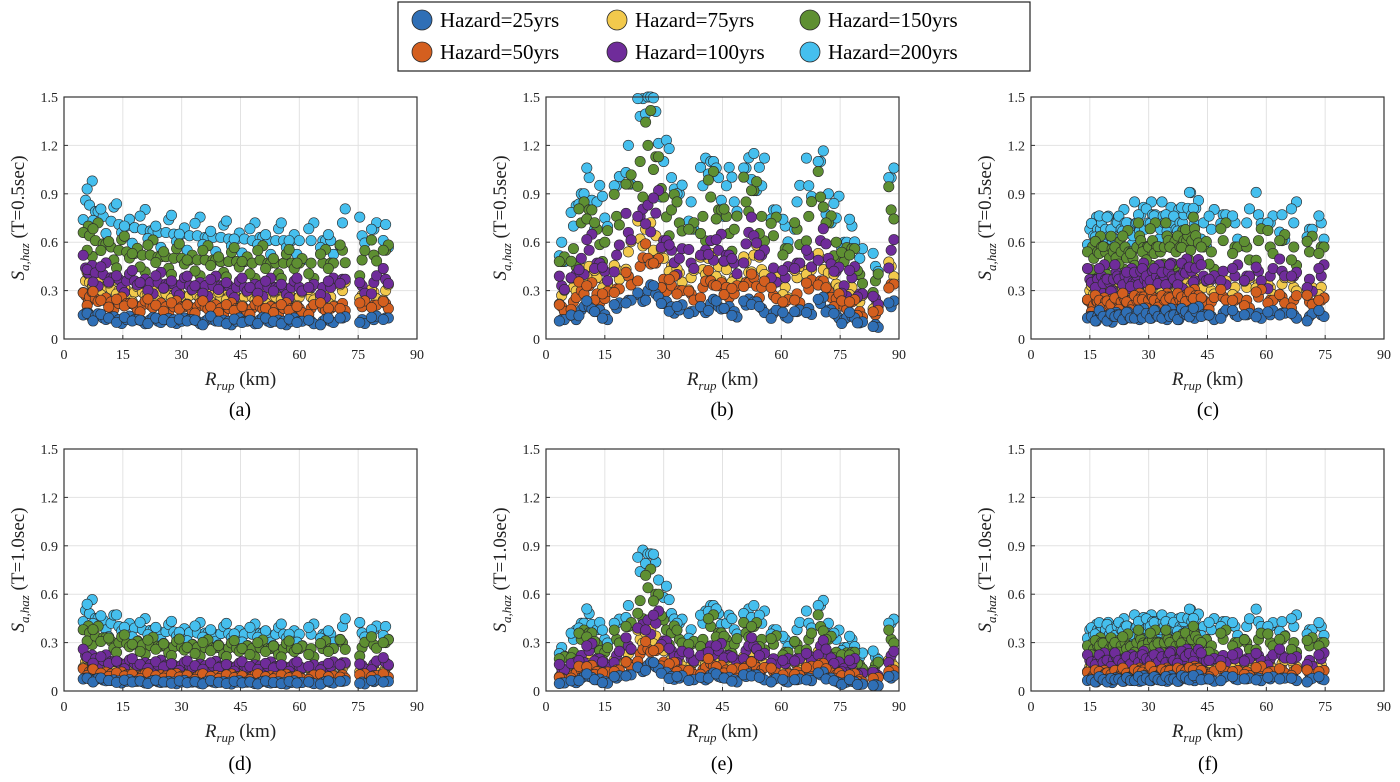  I want to click on x-tick-label: 60, so click(1266, 707).